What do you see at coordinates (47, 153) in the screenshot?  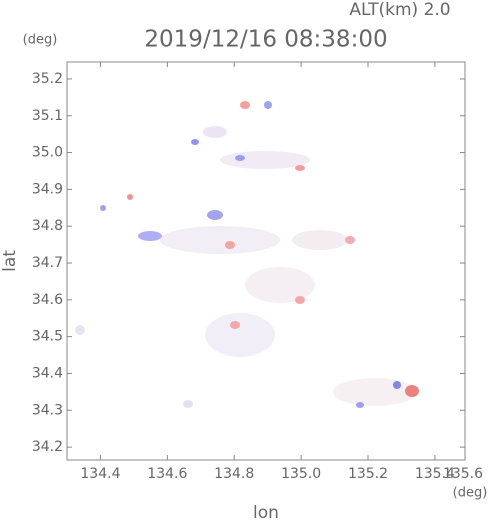 I see `y-tick-label: 35.0` at bounding box center [47, 153].